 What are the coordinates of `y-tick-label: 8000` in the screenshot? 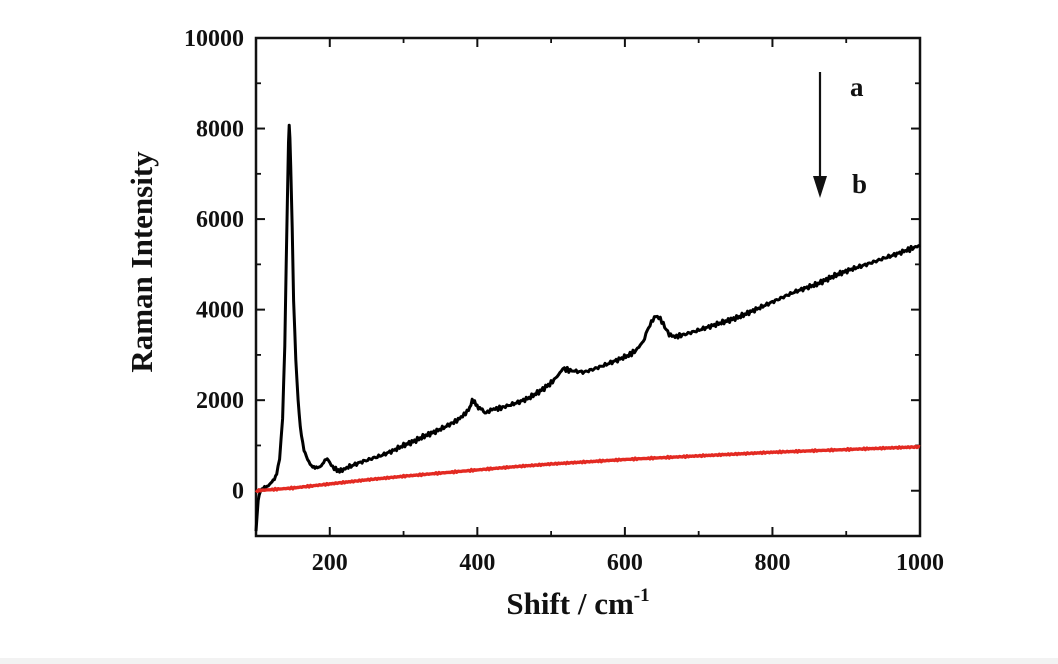 It's located at (220, 130).